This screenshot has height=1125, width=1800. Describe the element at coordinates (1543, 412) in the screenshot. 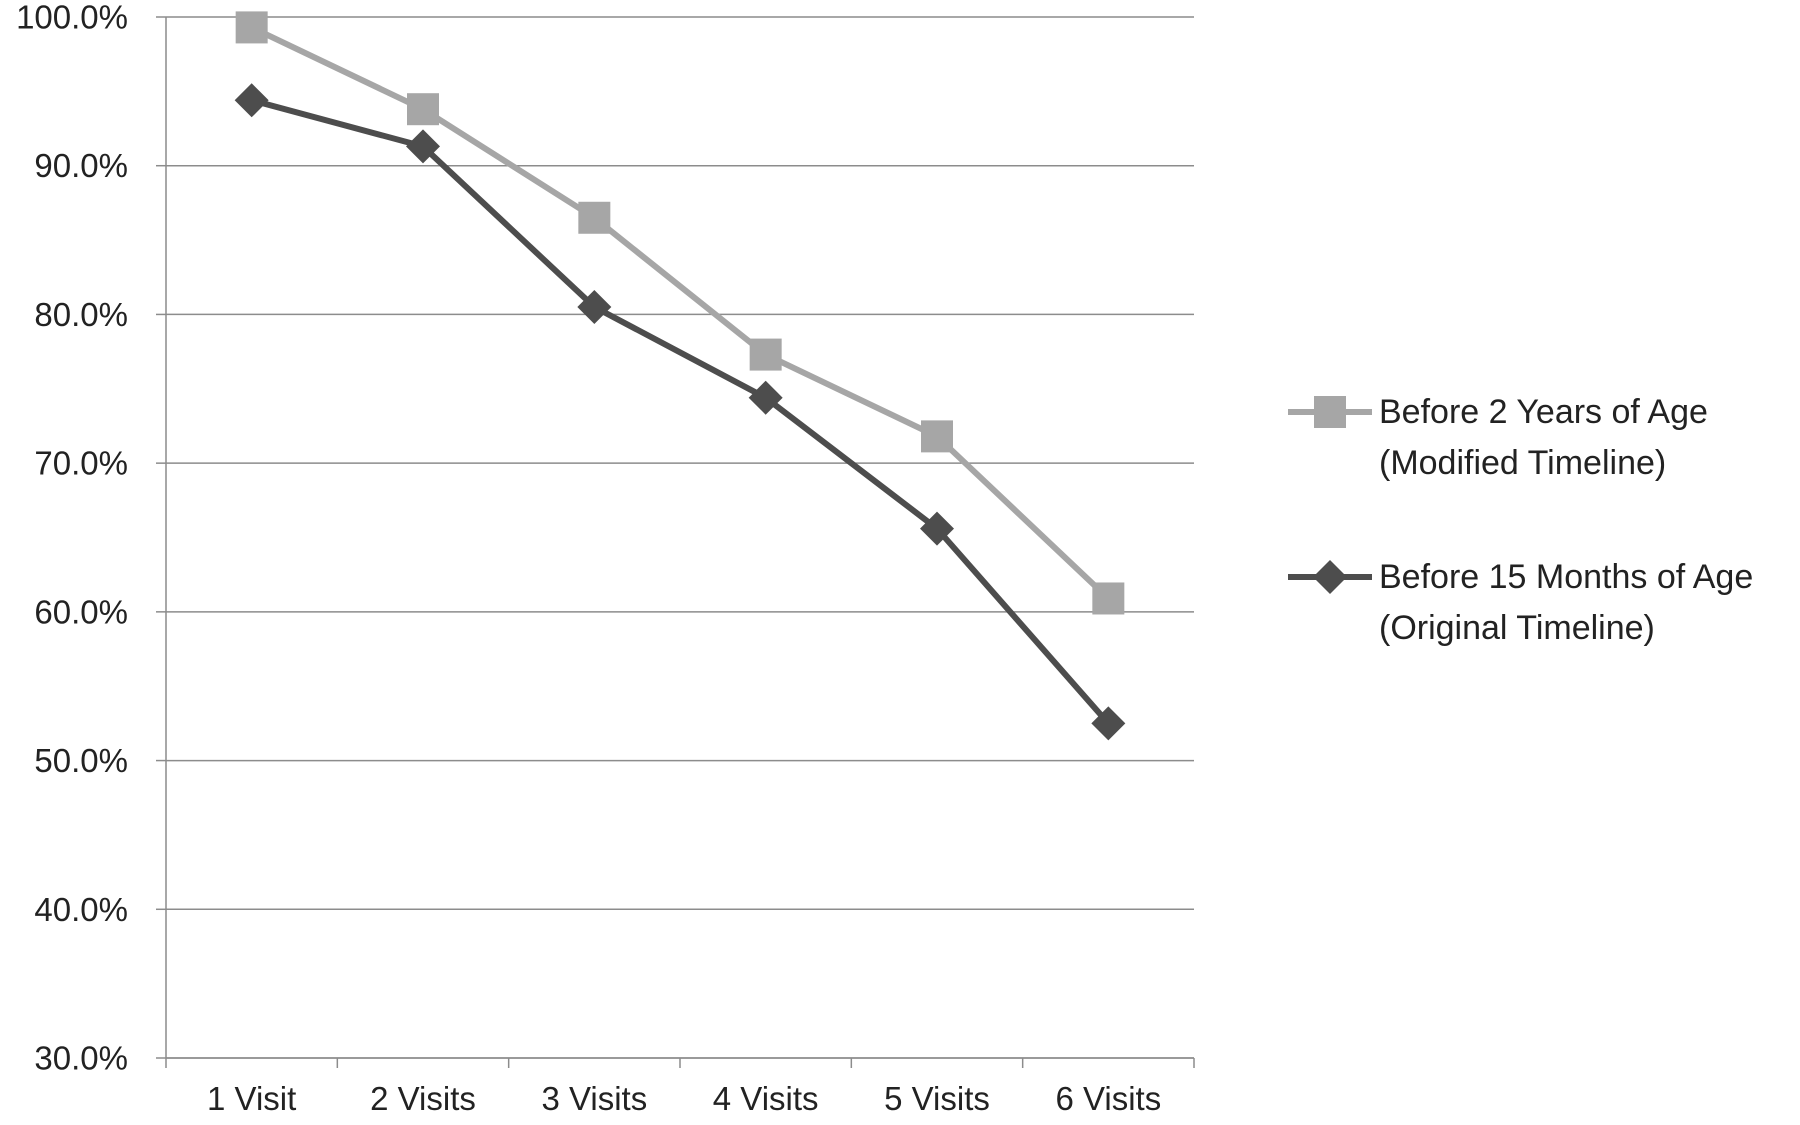

I see `legend-label: Before 2 Years of Age` at that location.